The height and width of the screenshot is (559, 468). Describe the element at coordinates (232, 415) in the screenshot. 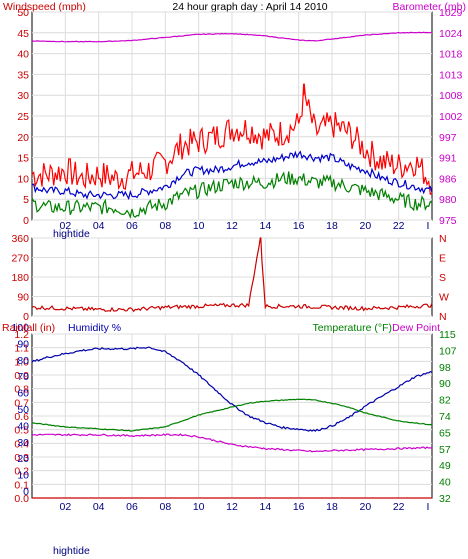

I see `temperature-line` at that location.